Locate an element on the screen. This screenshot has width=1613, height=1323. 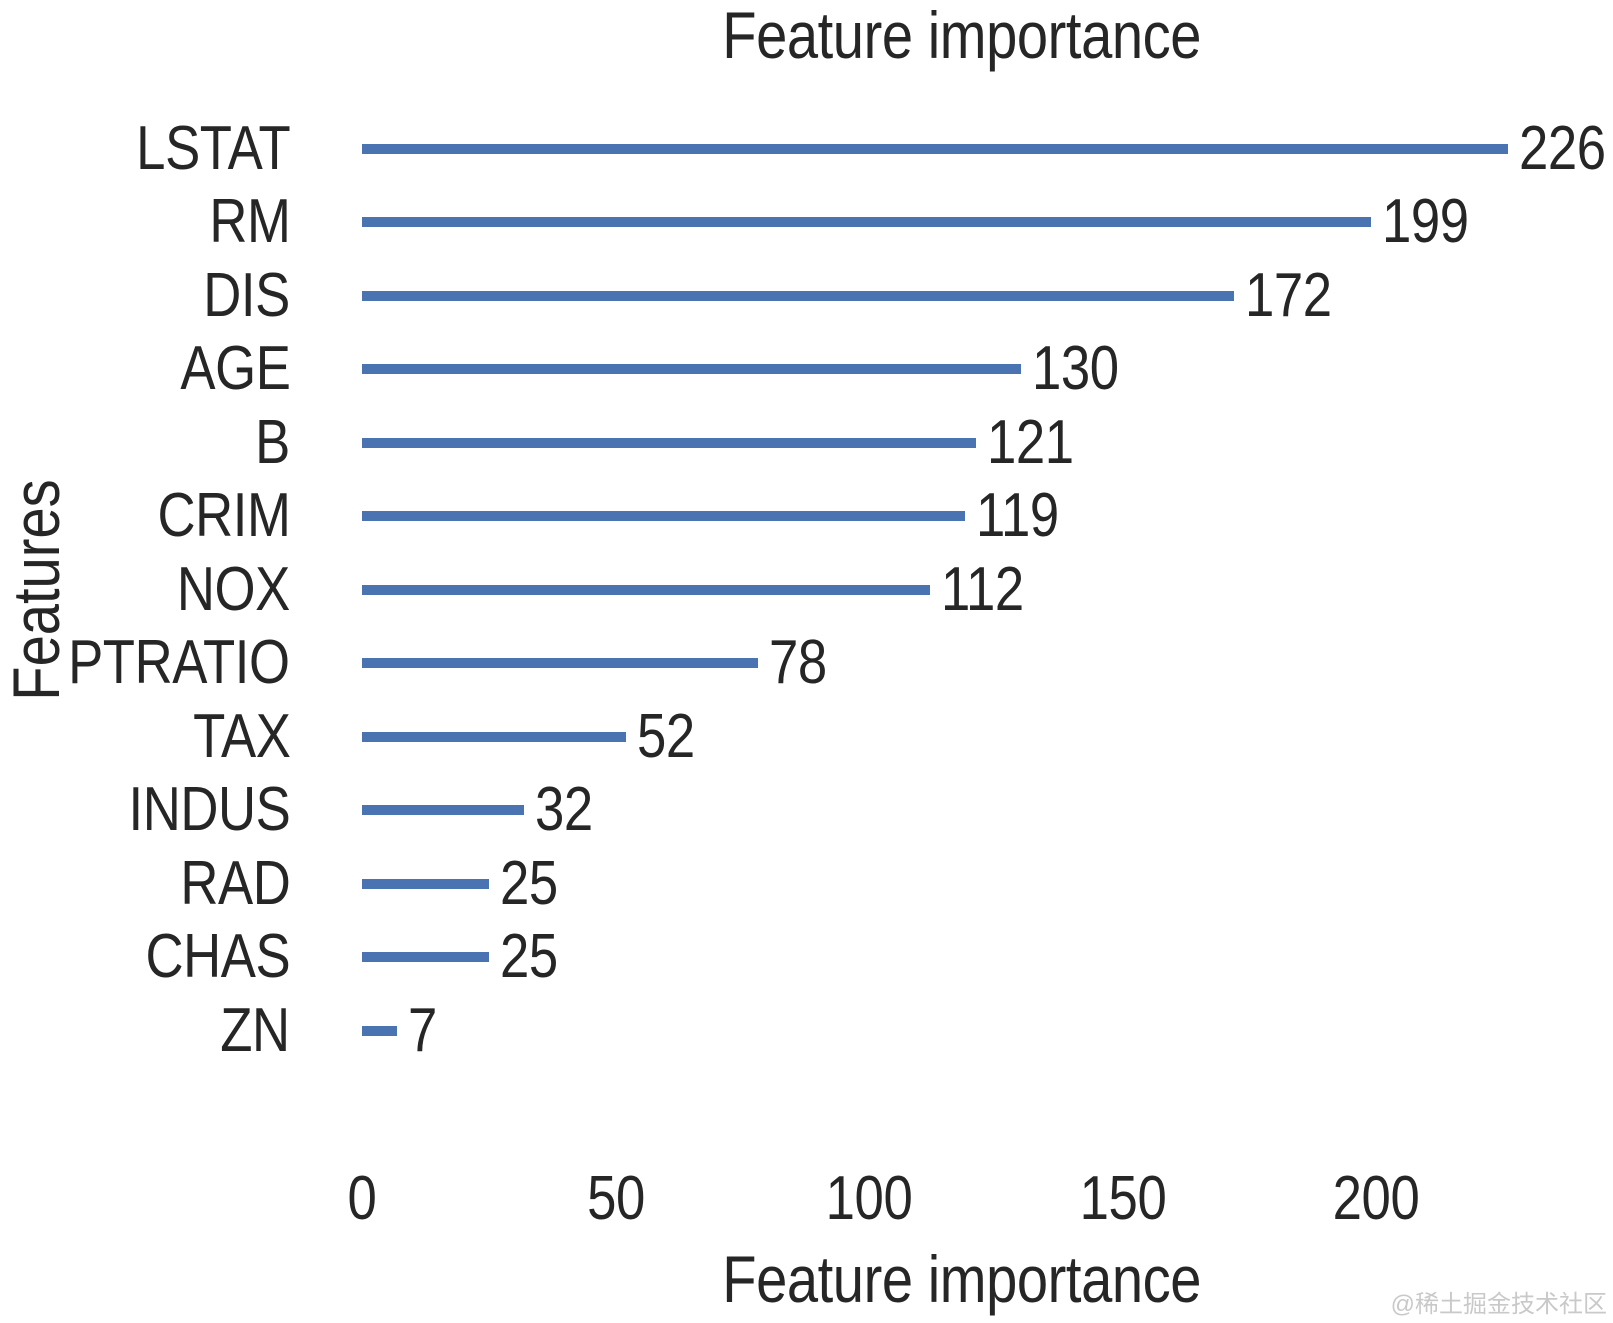
chart-title: Feature importance is located at coordinates (962, 35).